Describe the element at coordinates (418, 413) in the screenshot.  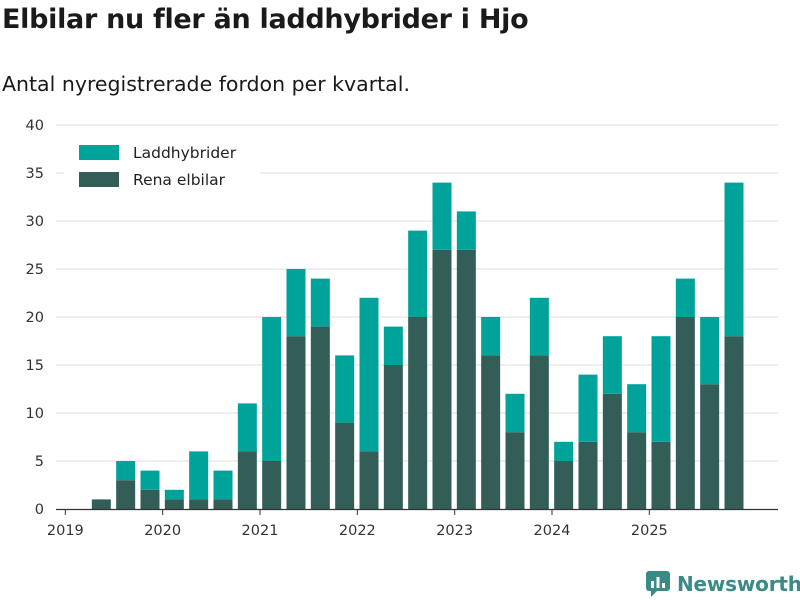
I see `bar-rena-elbilar-2022Q3` at that location.